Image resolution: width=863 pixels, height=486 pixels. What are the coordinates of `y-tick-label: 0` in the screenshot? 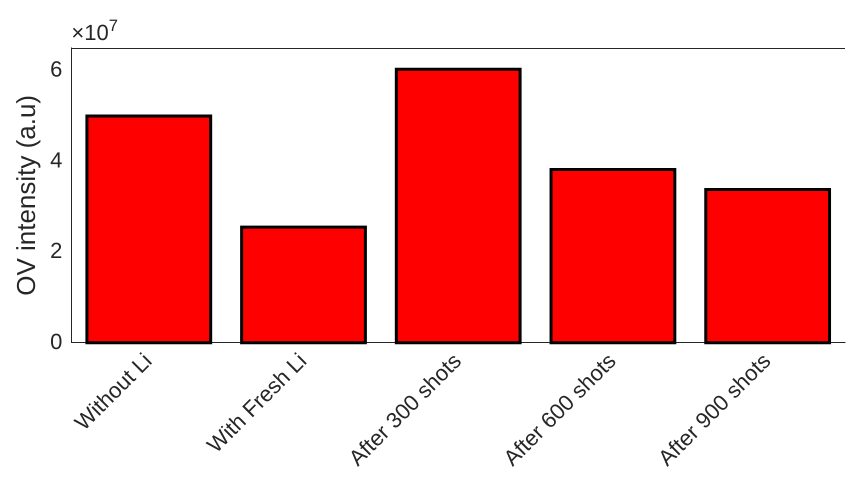 It's located at (56, 341).